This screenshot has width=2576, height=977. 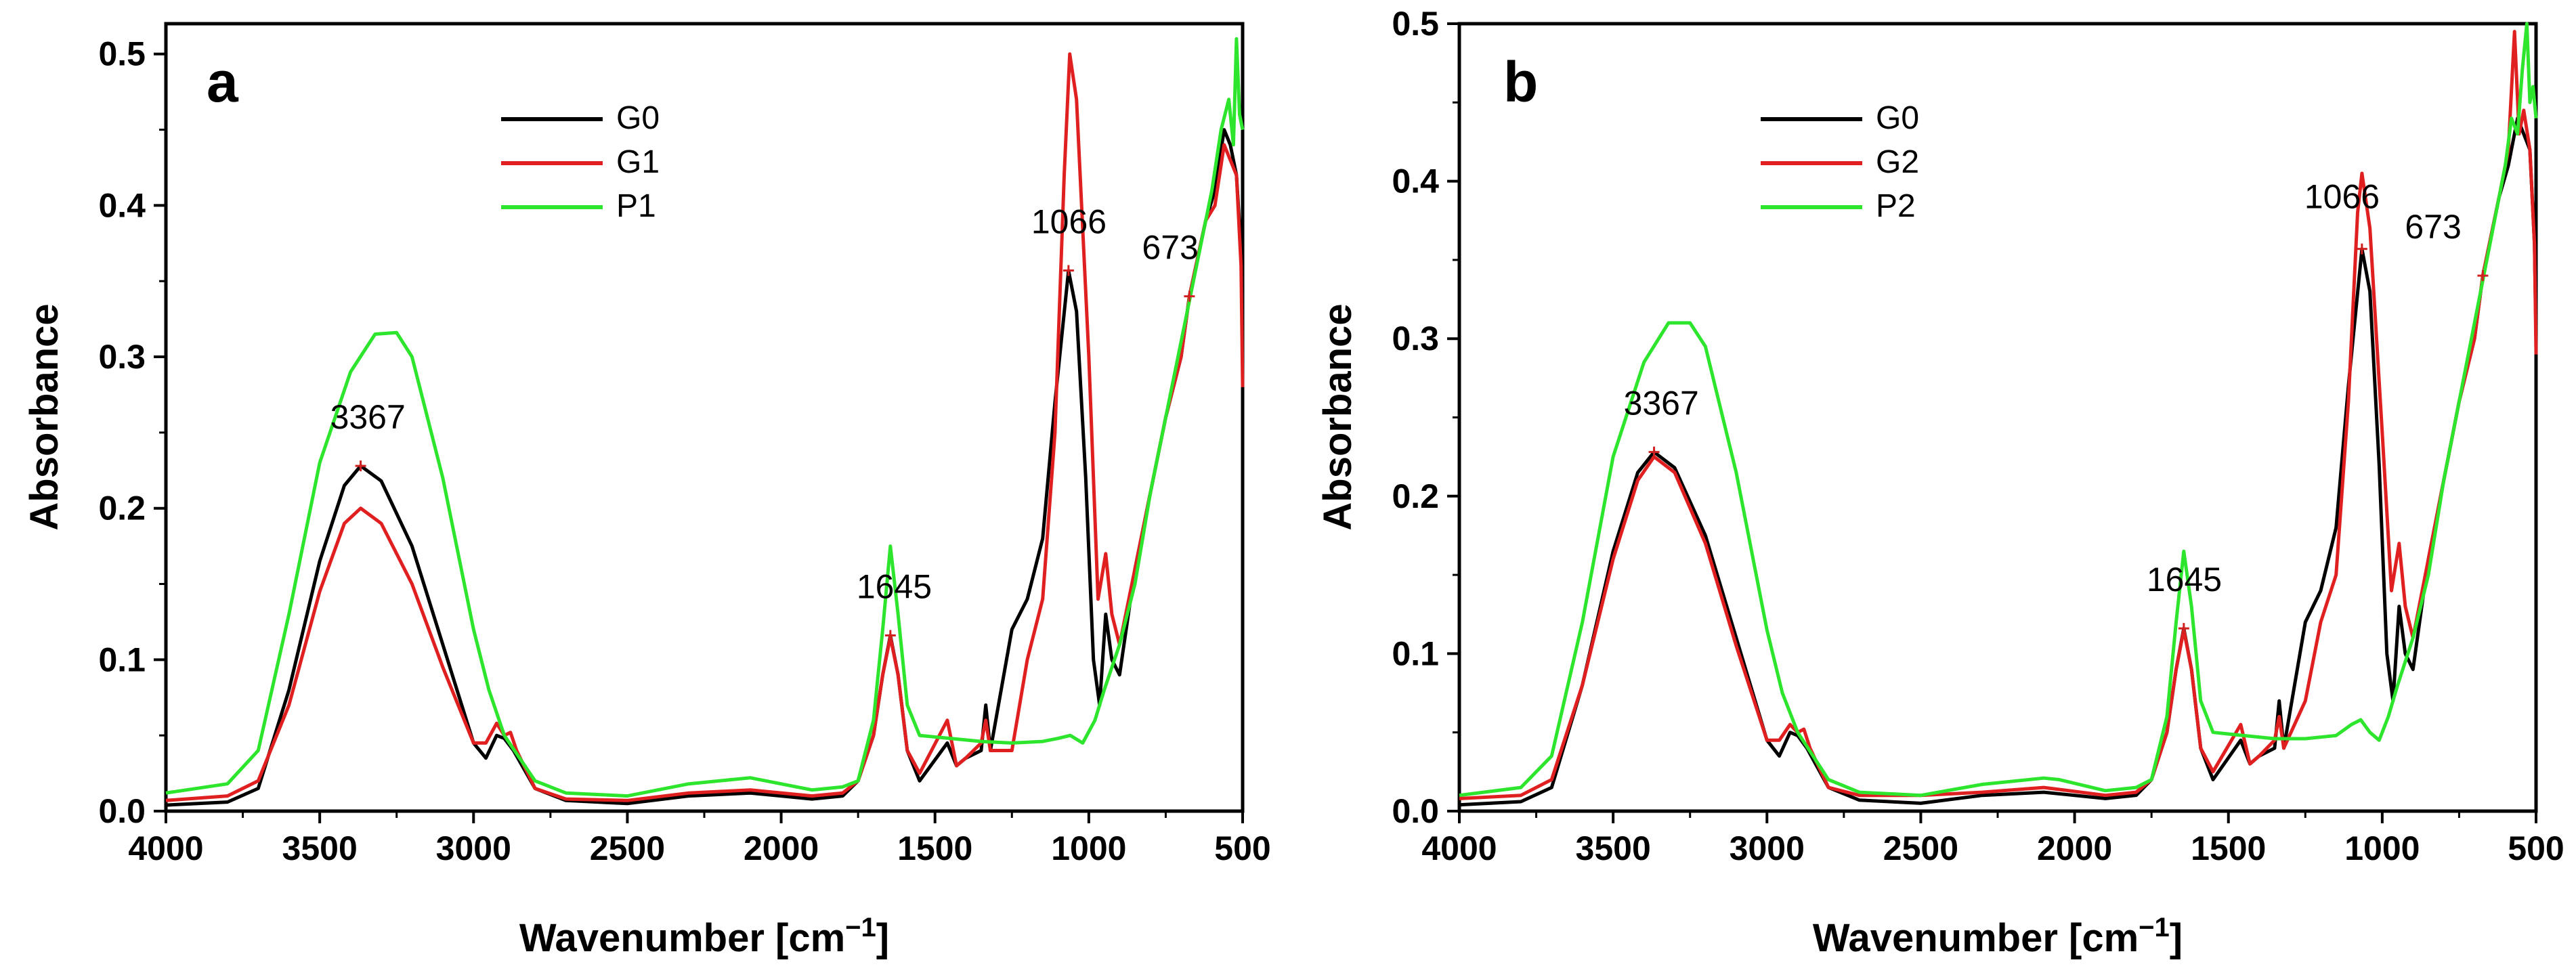 I want to click on legend-label-g1: G1, so click(x=638, y=162).